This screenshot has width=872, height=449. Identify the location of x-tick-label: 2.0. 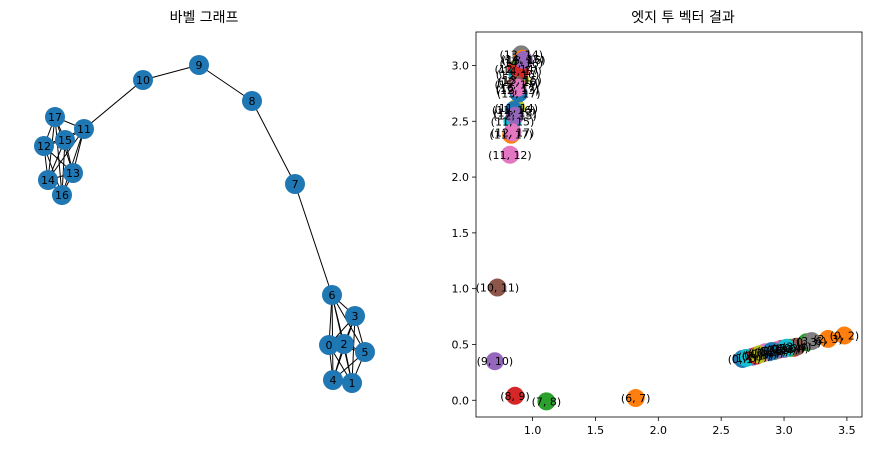
(659, 430).